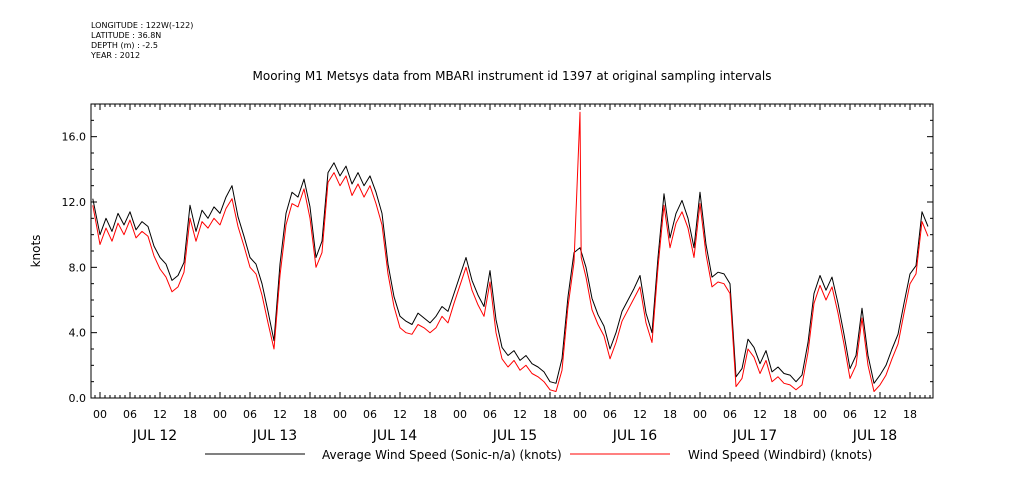 The width and height of the screenshot is (1009, 504). I want to click on legend-label-1: Wind Speed (Windbird) (knots), so click(780, 455).